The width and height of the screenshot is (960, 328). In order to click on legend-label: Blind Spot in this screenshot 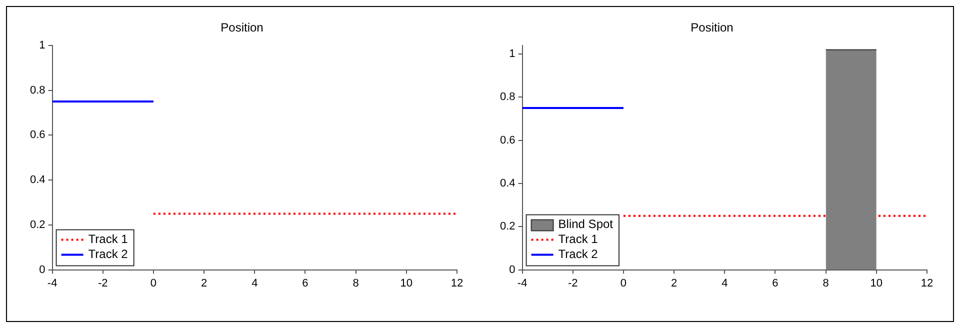, I will do `click(586, 224)`.